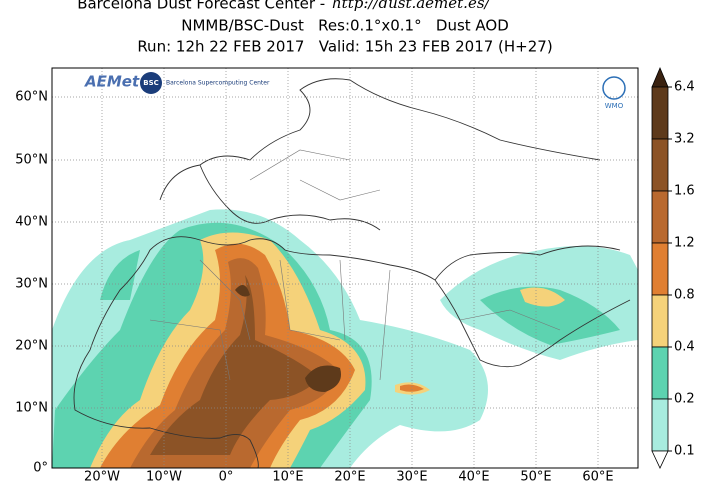 The height and width of the screenshot is (483, 715). What do you see at coordinates (31, 346) in the screenshot?
I see `lat-label: 20°N` at bounding box center [31, 346].